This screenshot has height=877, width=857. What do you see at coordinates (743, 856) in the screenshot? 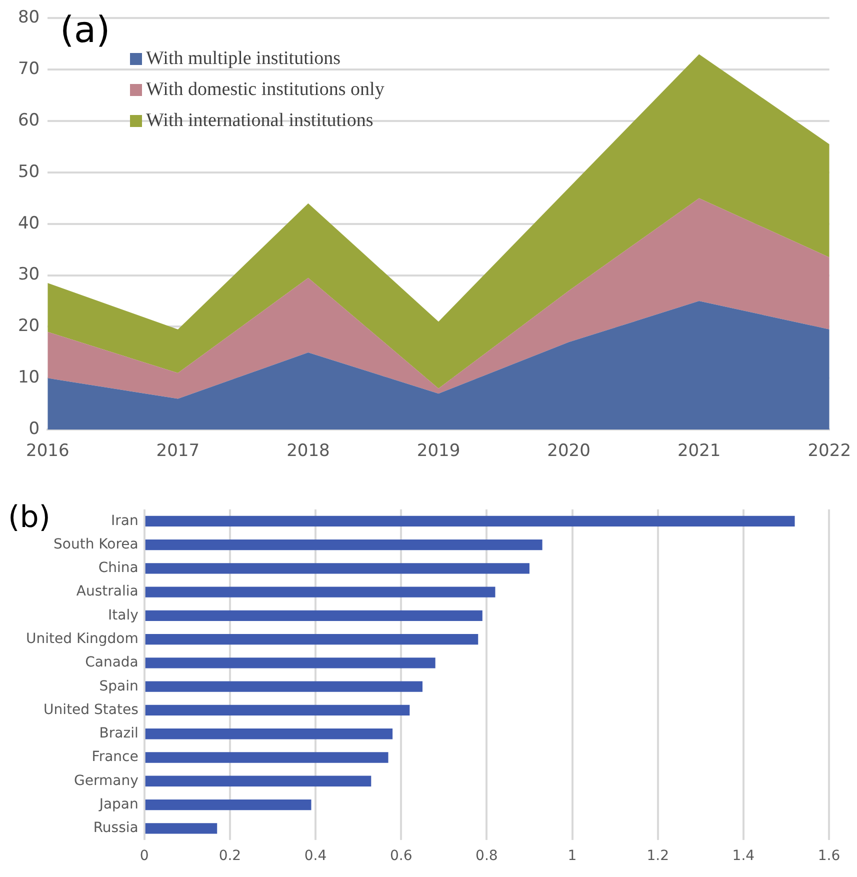
I see `x-tick-label: 1.4` at bounding box center [743, 856].